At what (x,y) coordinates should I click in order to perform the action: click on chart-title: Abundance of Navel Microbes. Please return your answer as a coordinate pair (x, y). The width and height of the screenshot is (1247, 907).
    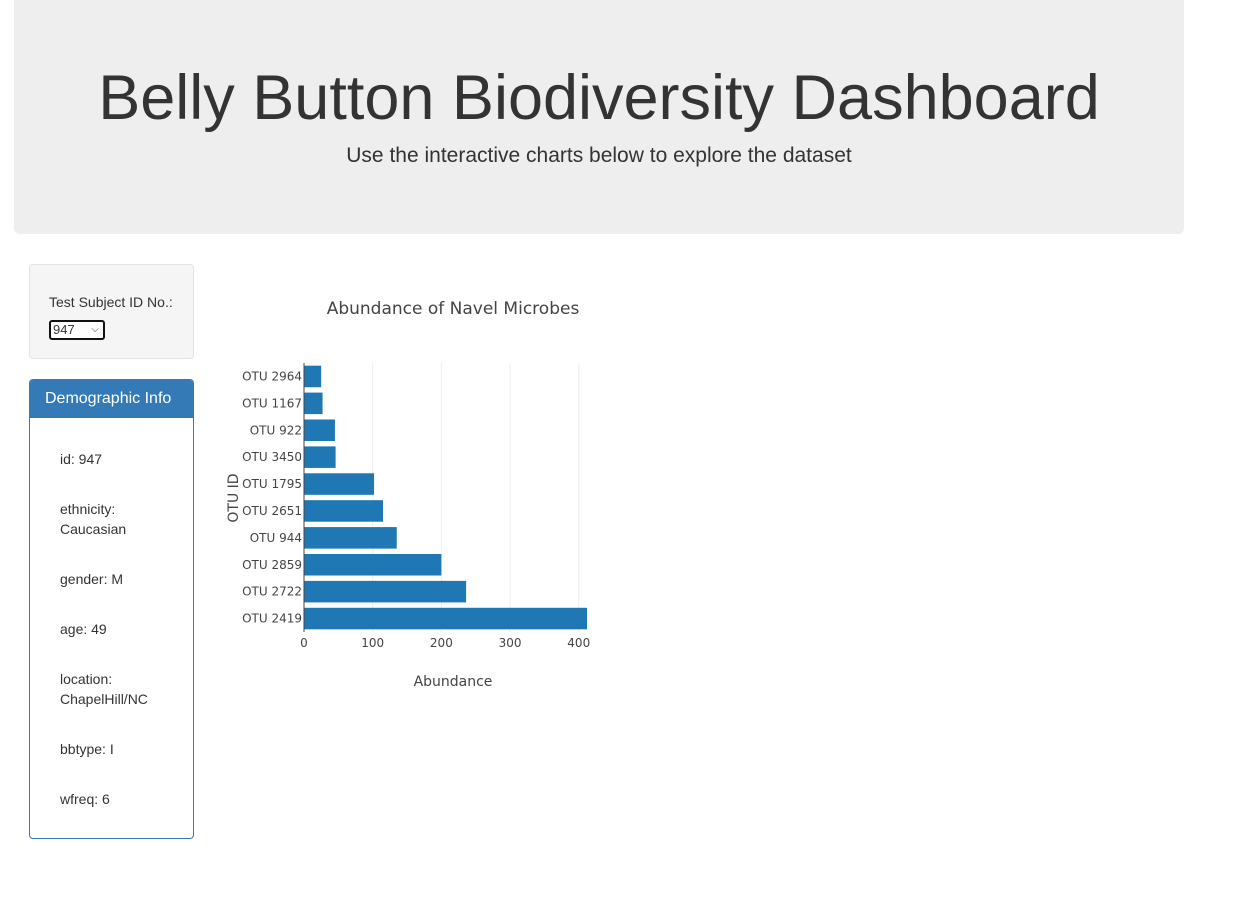
    Looking at the image, I should click on (453, 309).